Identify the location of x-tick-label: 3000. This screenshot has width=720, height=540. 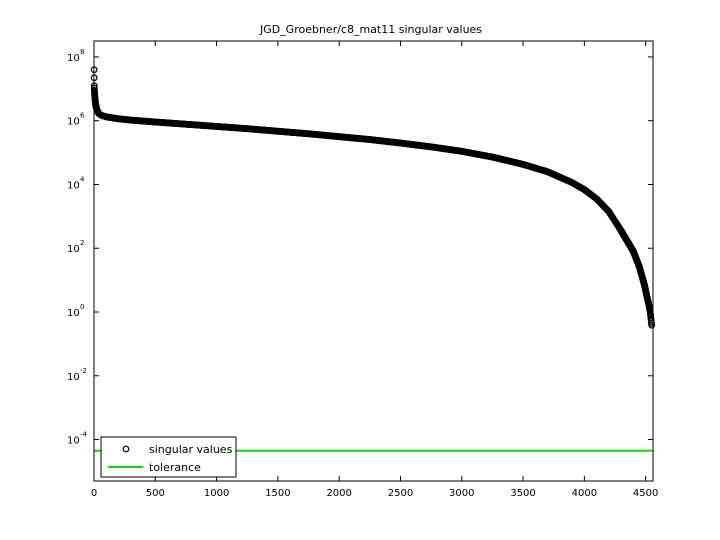
(461, 493).